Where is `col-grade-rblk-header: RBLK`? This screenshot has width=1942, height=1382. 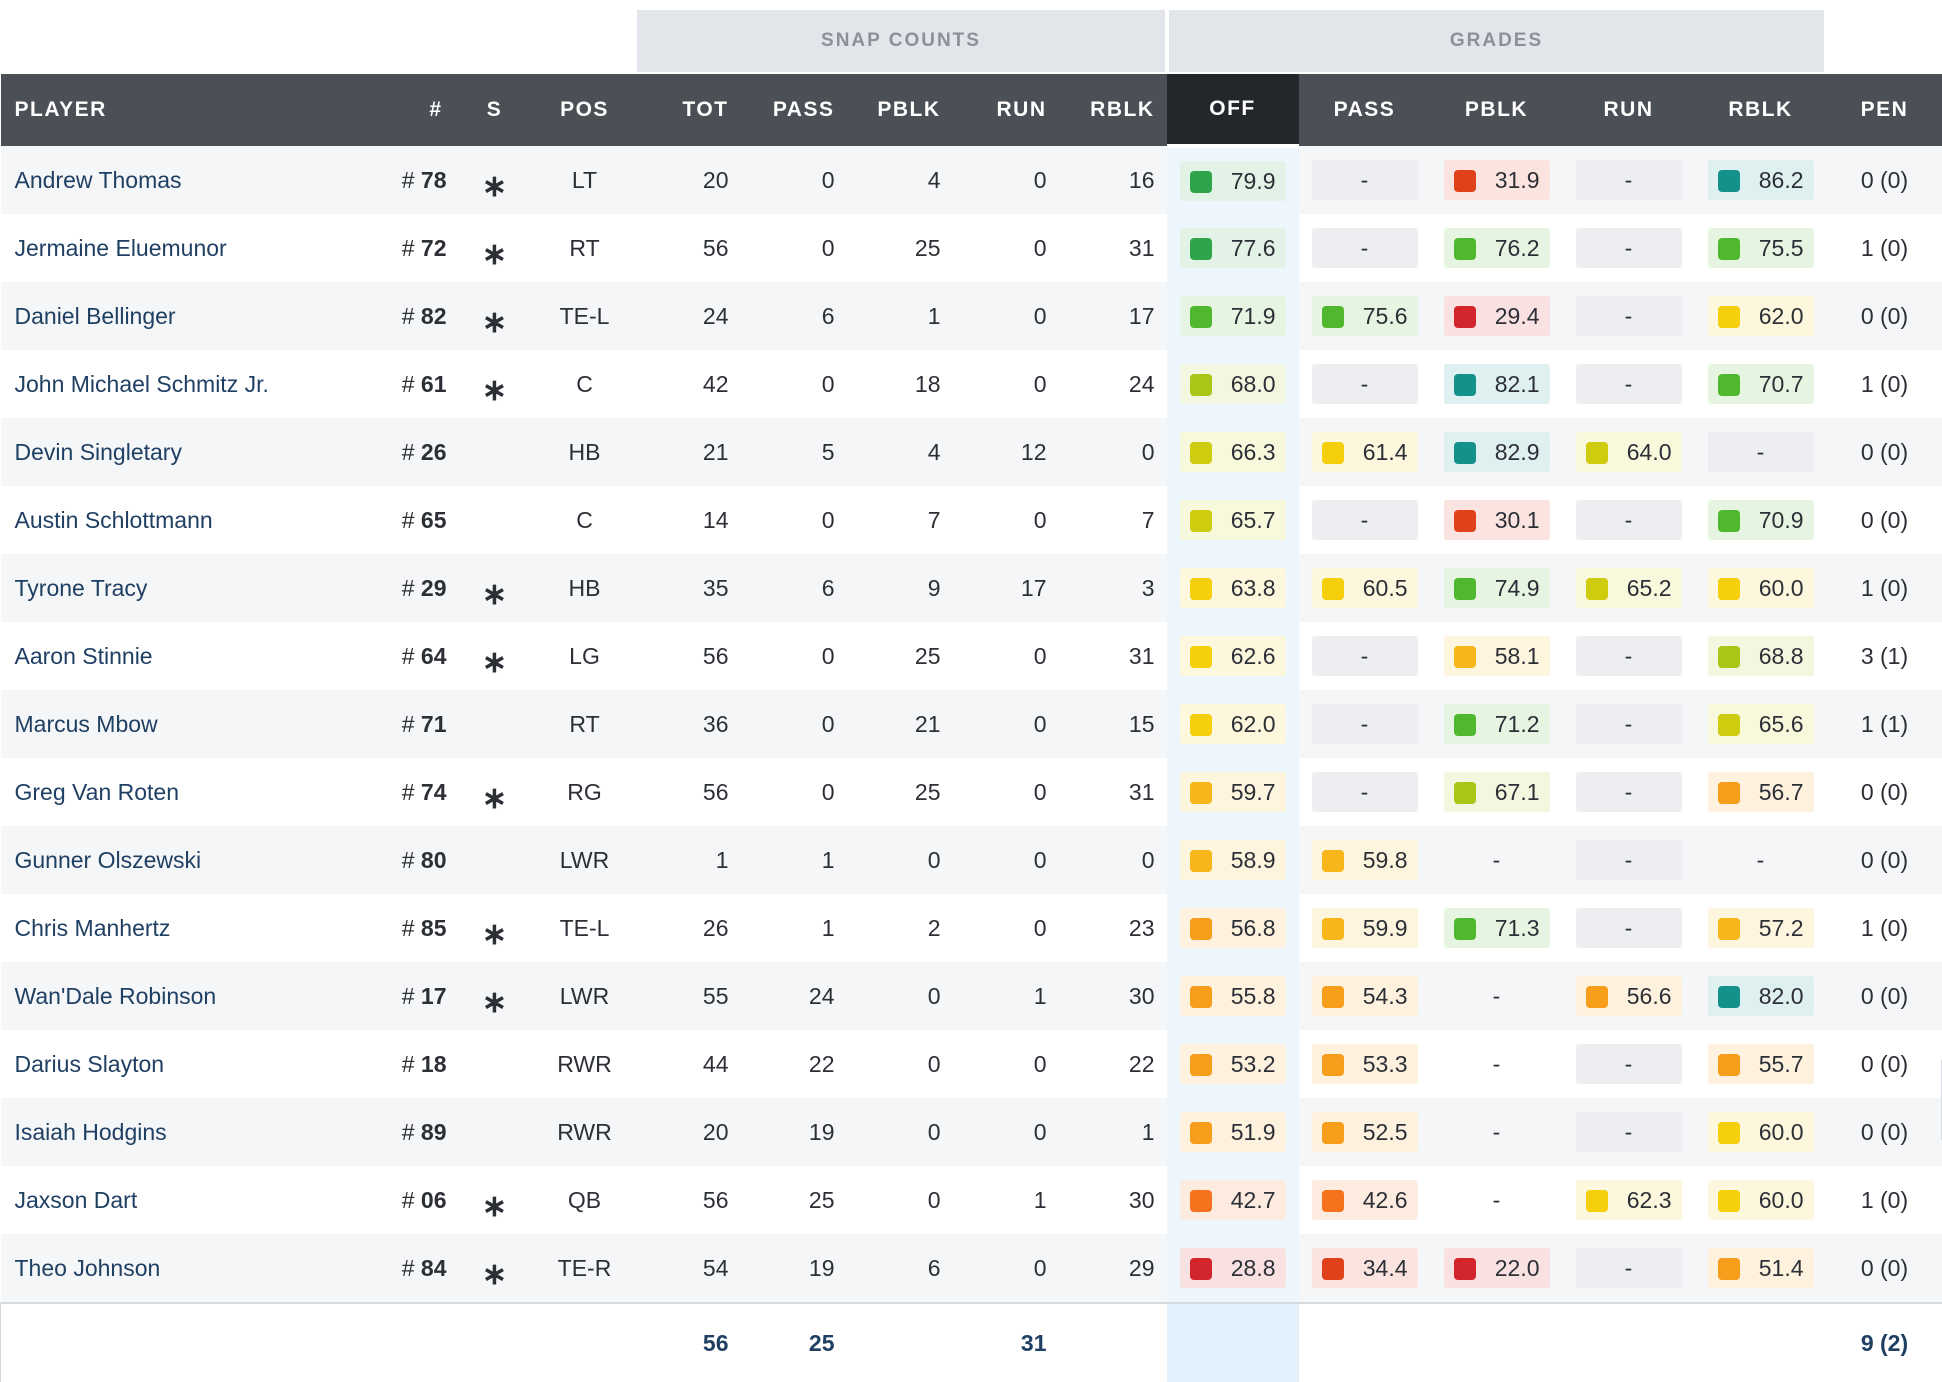 col-grade-rblk-header: RBLK is located at coordinates (1761, 110).